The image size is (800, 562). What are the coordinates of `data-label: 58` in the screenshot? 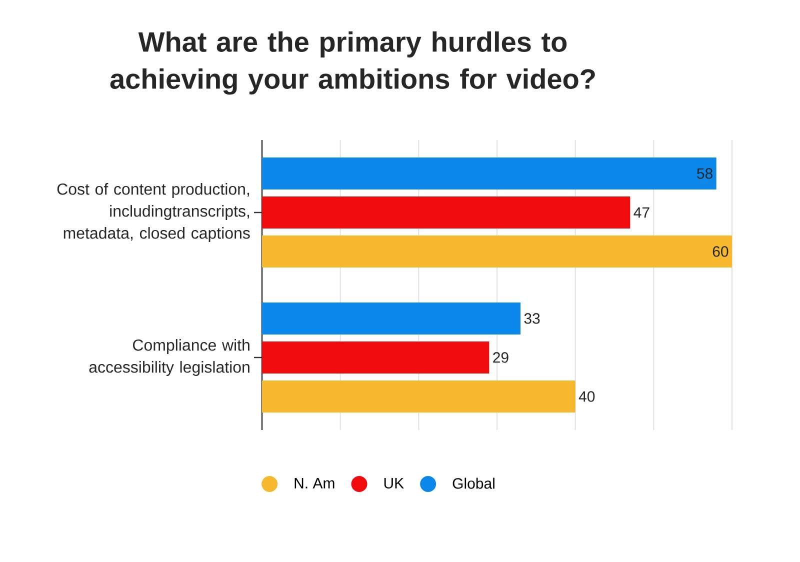 It's located at (704, 173).